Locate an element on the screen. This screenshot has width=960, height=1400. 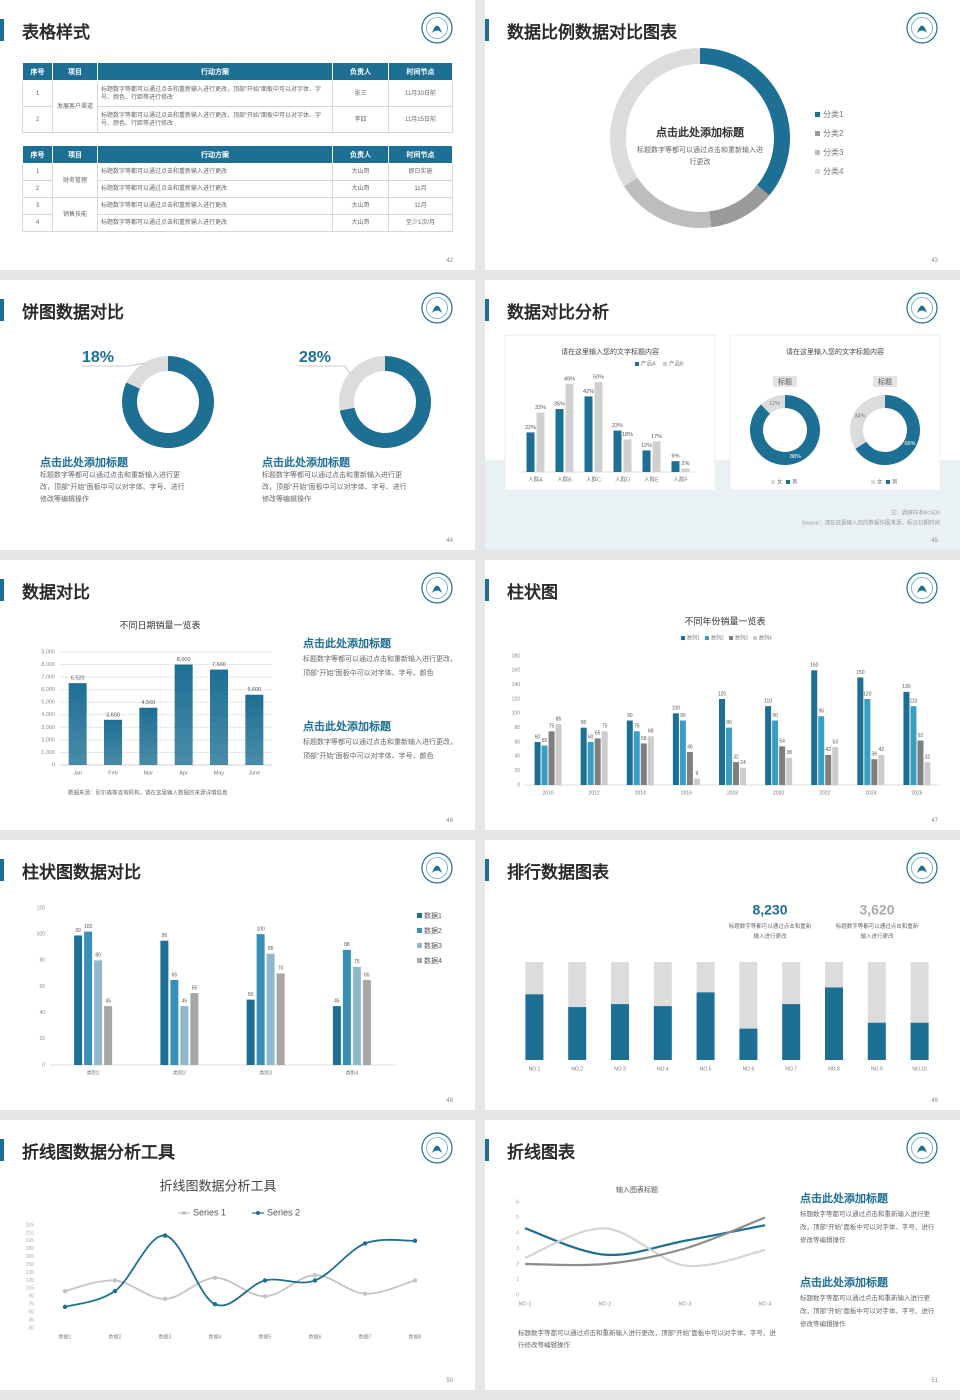
page-number: 46 is located at coordinates (449, 821).